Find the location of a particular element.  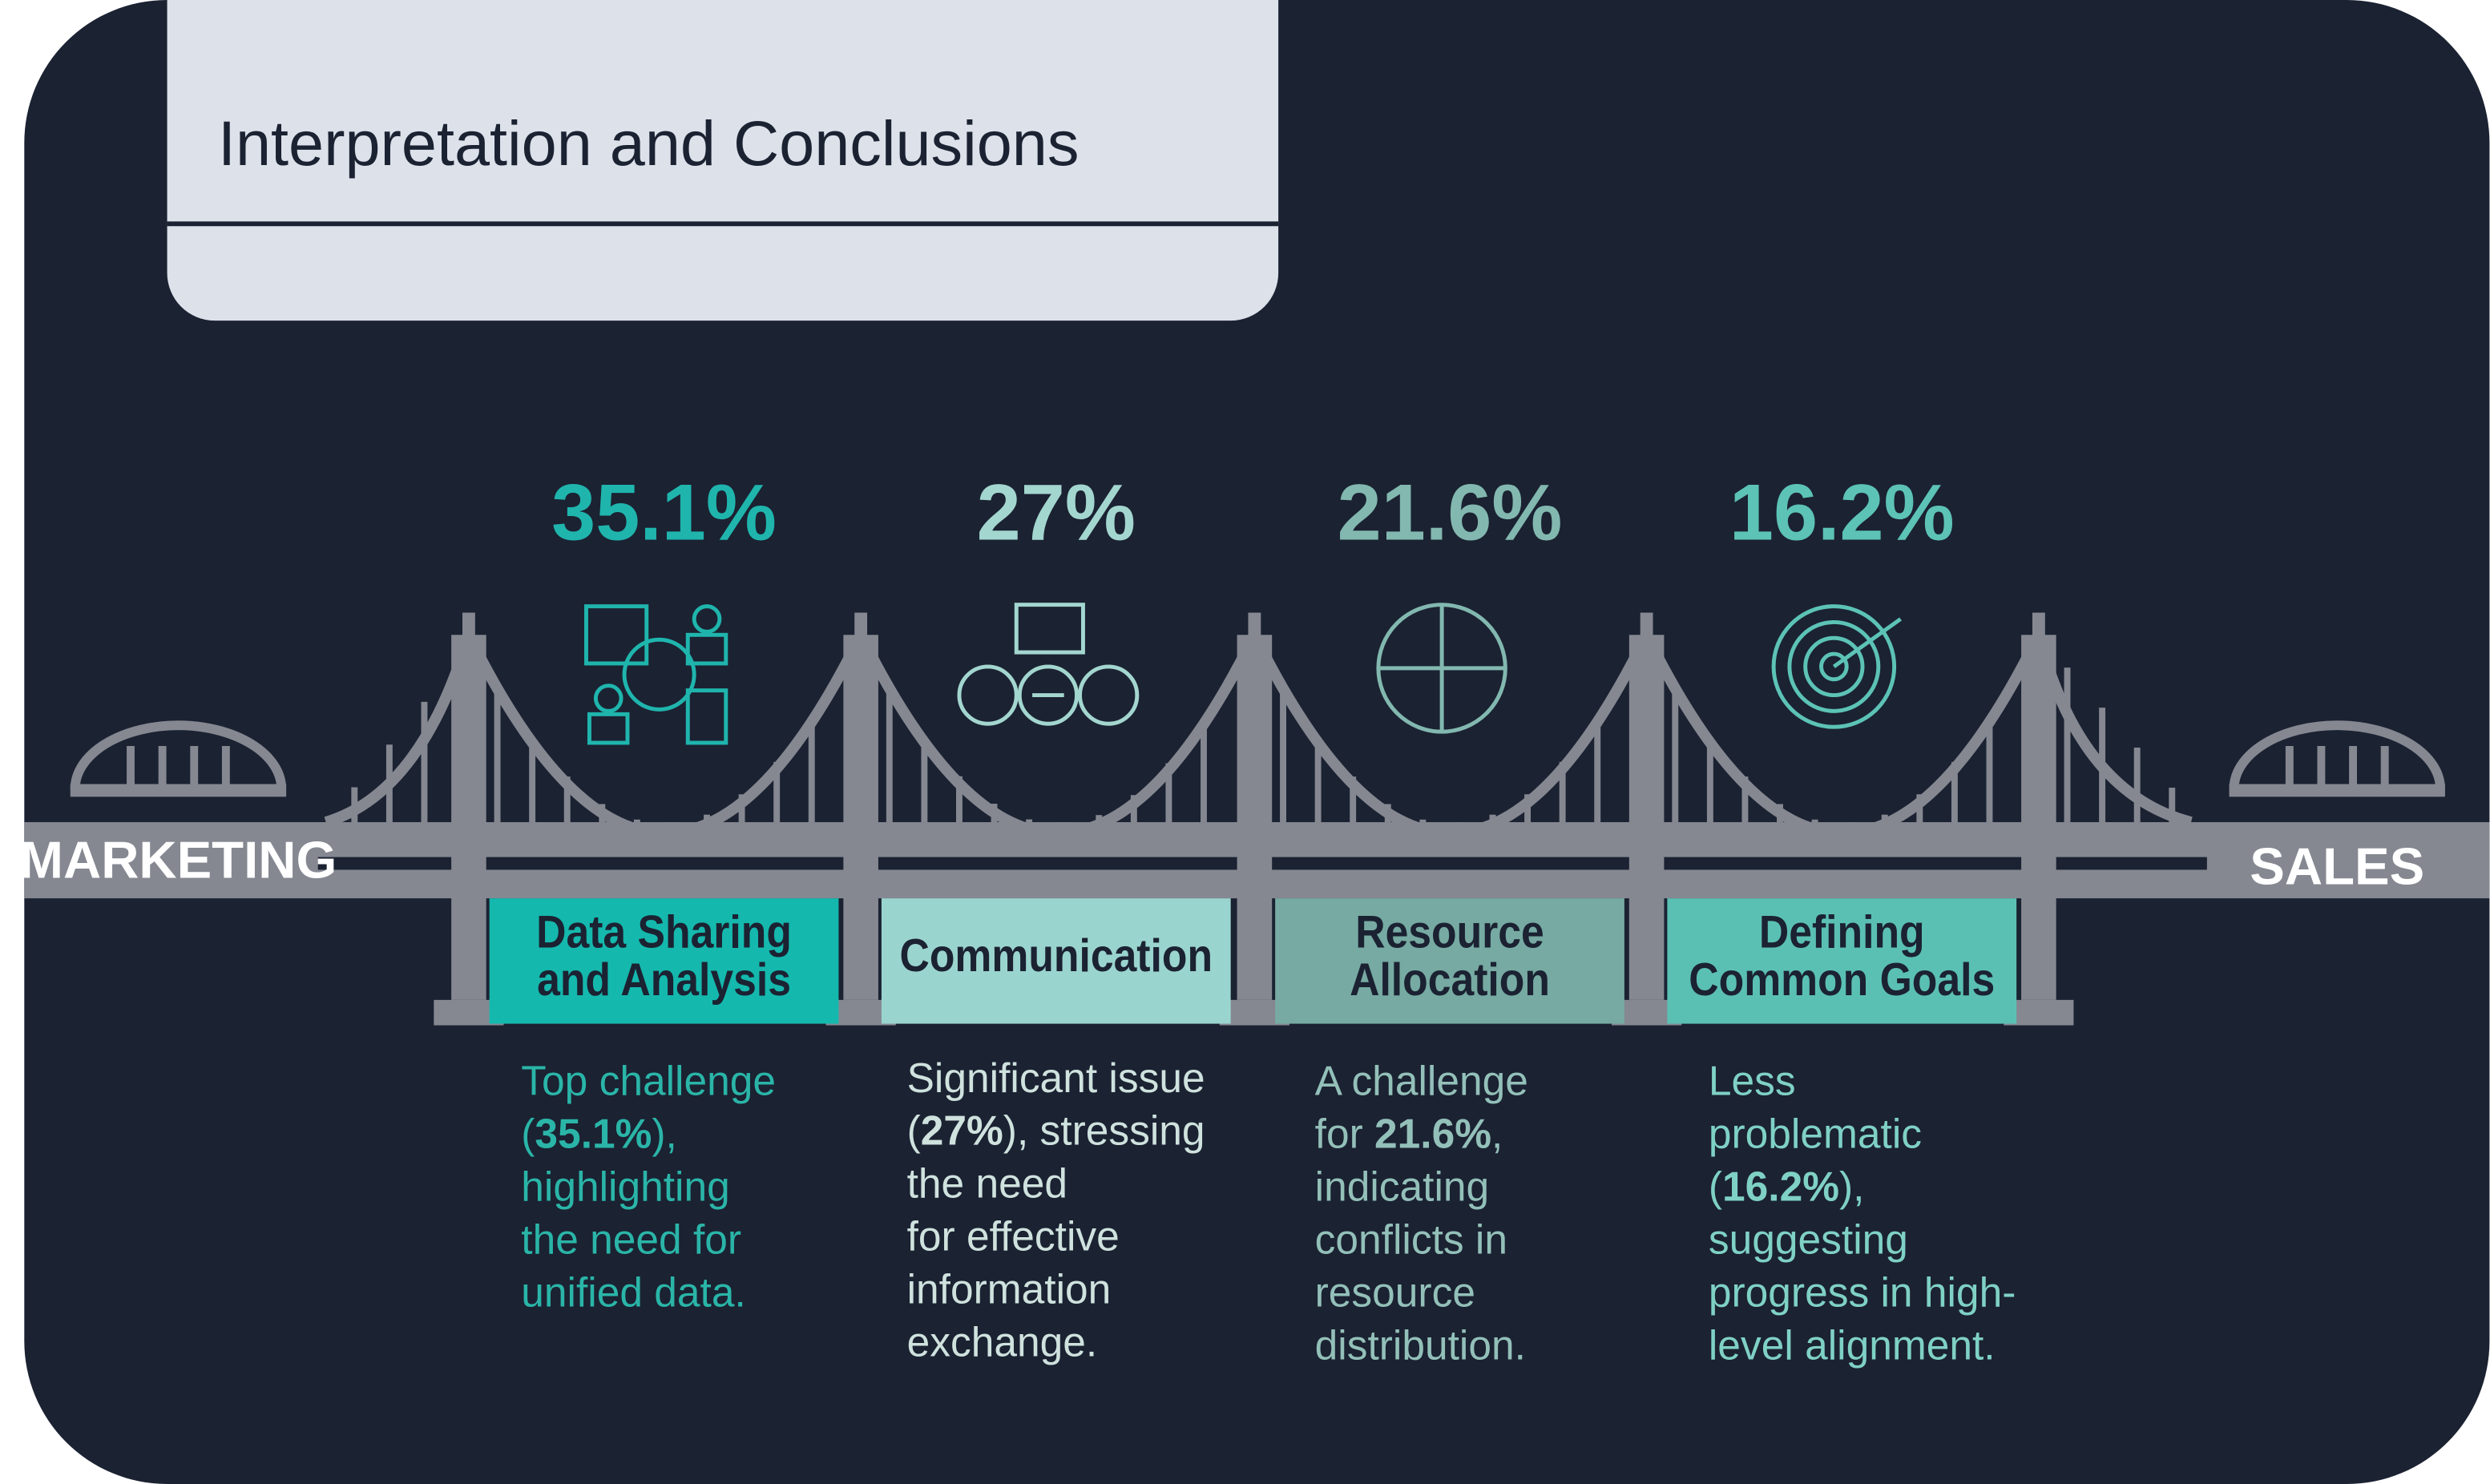

right-label: SALES is located at coordinates (2337, 866).